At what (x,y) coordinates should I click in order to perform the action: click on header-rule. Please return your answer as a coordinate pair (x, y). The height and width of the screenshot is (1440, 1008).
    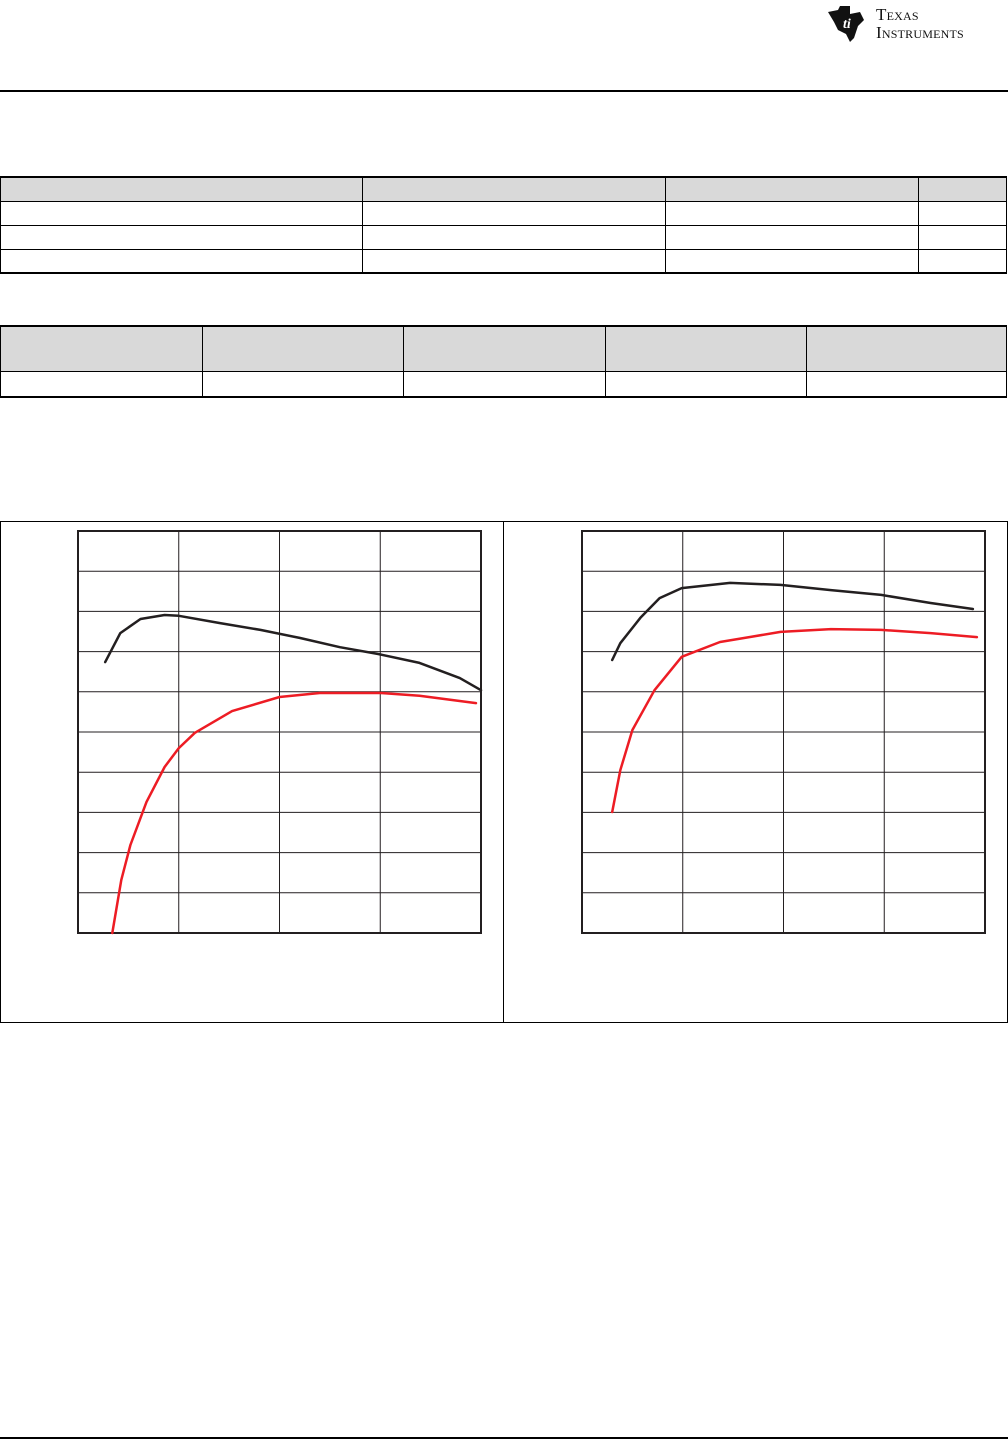
    Looking at the image, I should click on (504, 91).